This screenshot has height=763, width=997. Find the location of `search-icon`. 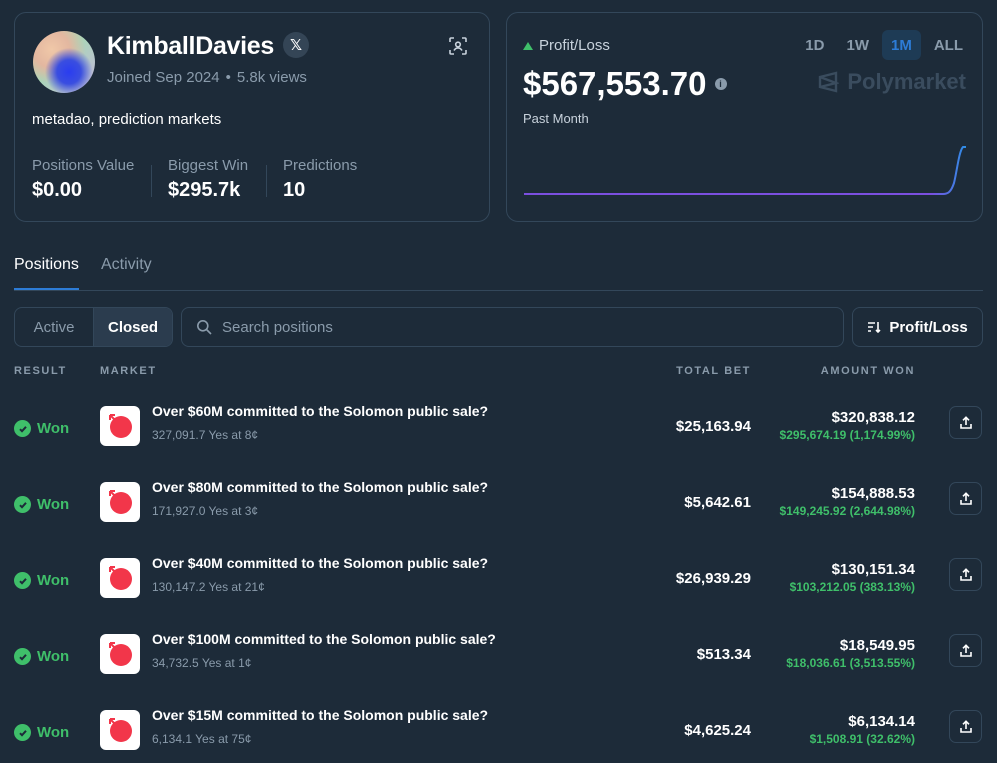

search-icon is located at coordinates (204, 327).